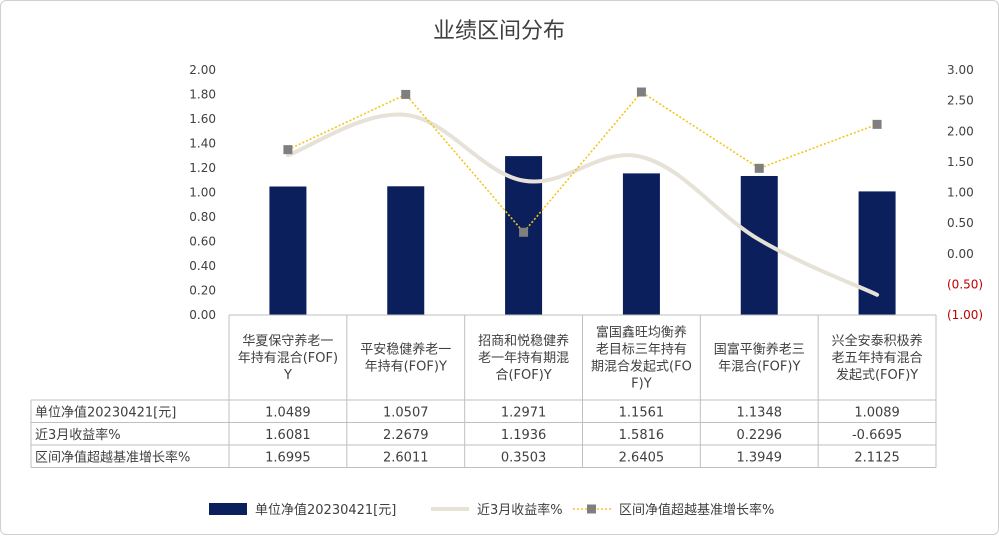 The height and width of the screenshot is (538, 999). What do you see at coordinates (960, 101) in the screenshot?
I see `y-right-tick-label: 2.50` at bounding box center [960, 101].